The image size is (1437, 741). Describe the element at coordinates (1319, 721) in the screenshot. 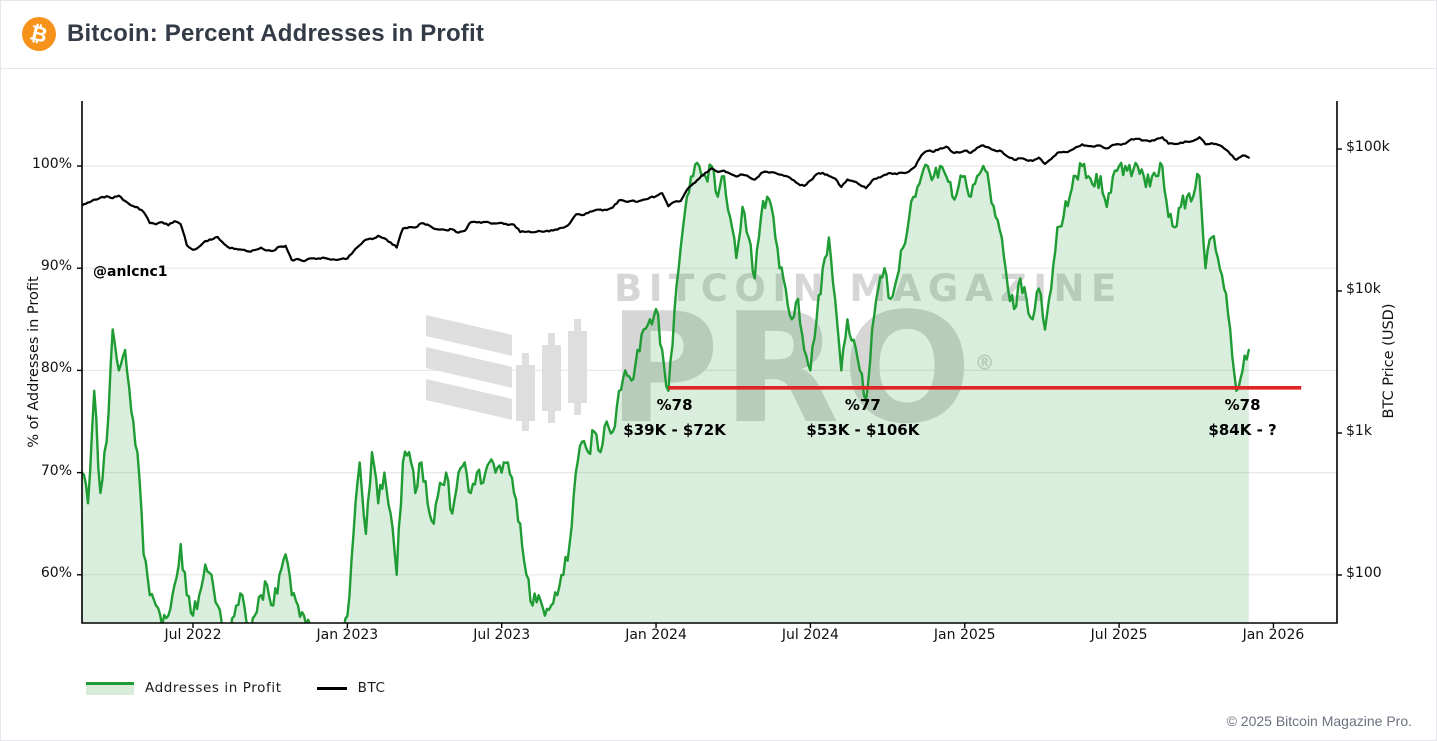

I see `copyright-text: © 2025 Bitcoin Magazine Pro.` at that location.